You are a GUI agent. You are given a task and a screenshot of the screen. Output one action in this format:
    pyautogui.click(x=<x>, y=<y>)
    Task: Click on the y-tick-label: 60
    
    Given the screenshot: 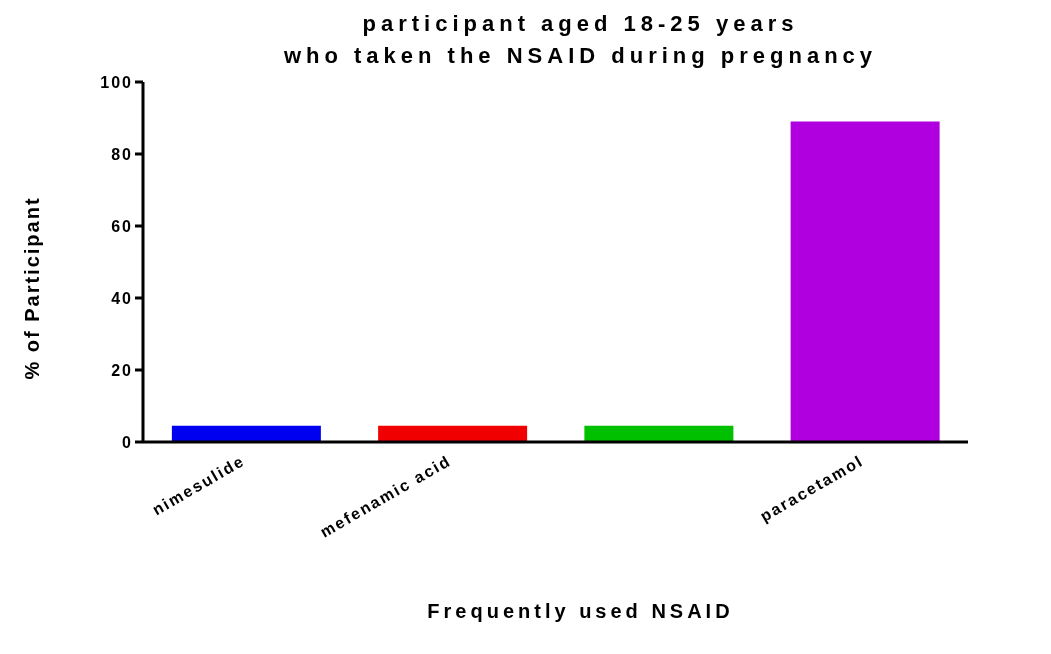 What is the action you would take?
    pyautogui.click(x=122, y=226)
    